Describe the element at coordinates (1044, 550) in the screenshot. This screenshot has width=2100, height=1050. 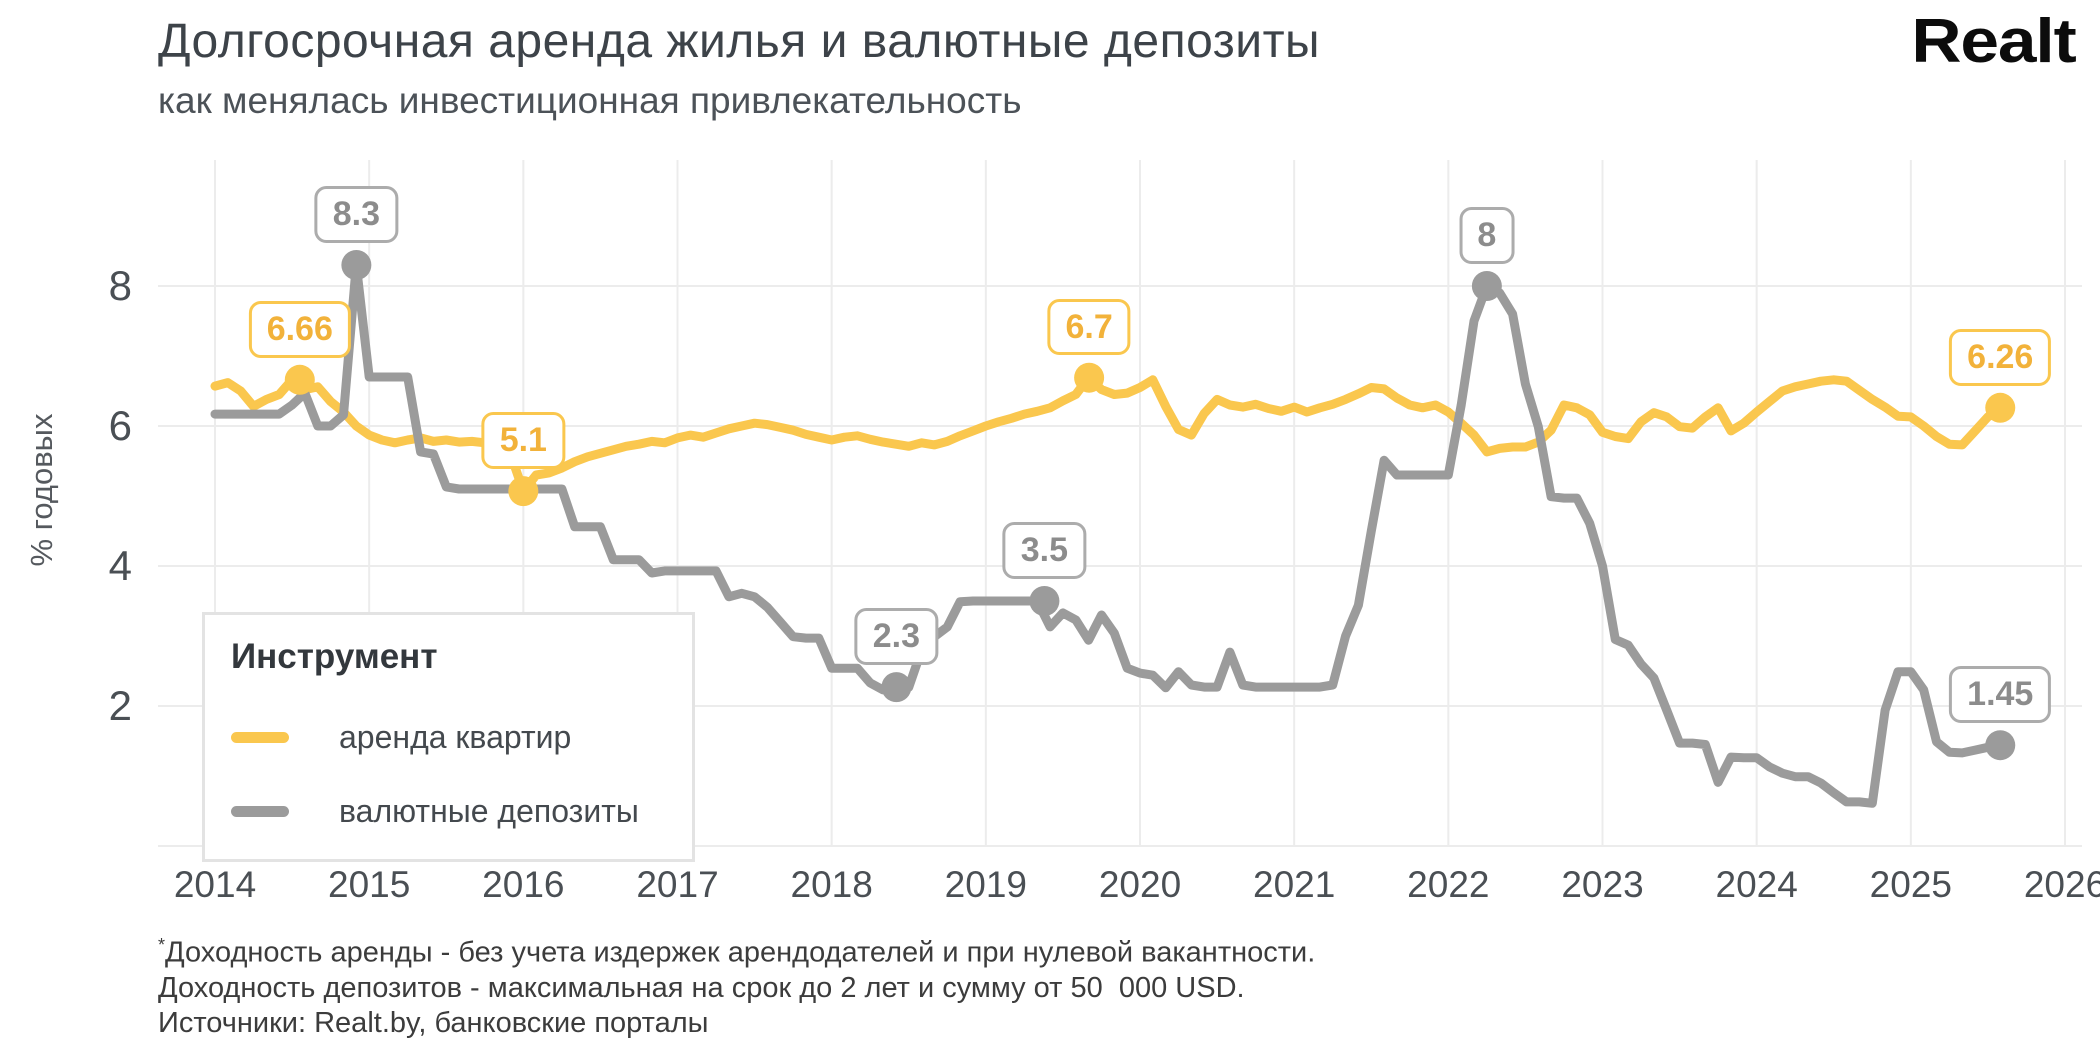
I see `annotation-label-3.5: 3.5` at that location.